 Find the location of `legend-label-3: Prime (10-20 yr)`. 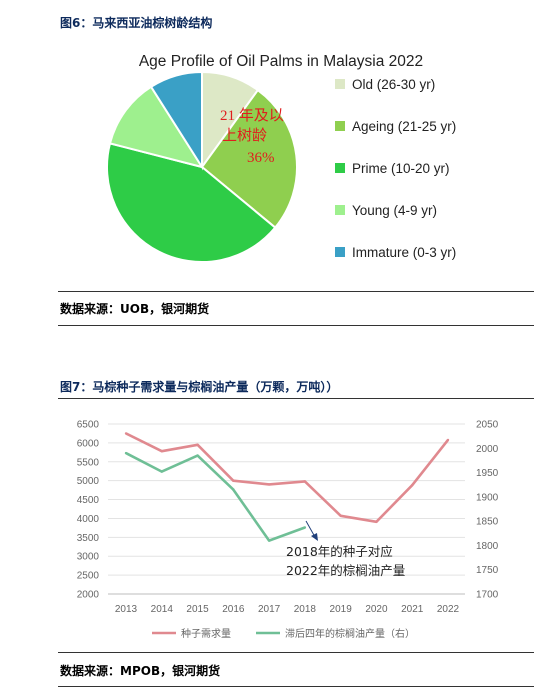

legend-label-3: Prime (10-20 yr) is located at coordinates (401, 168).